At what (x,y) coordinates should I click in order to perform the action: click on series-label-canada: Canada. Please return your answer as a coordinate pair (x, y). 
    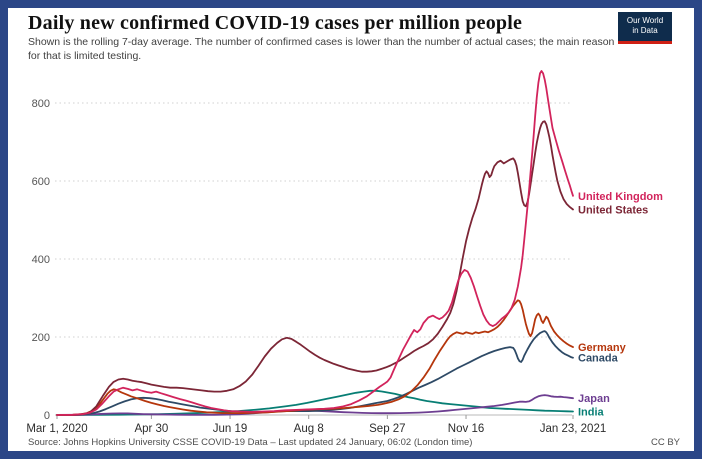
    Looking at the image, I should click on (598, 359).